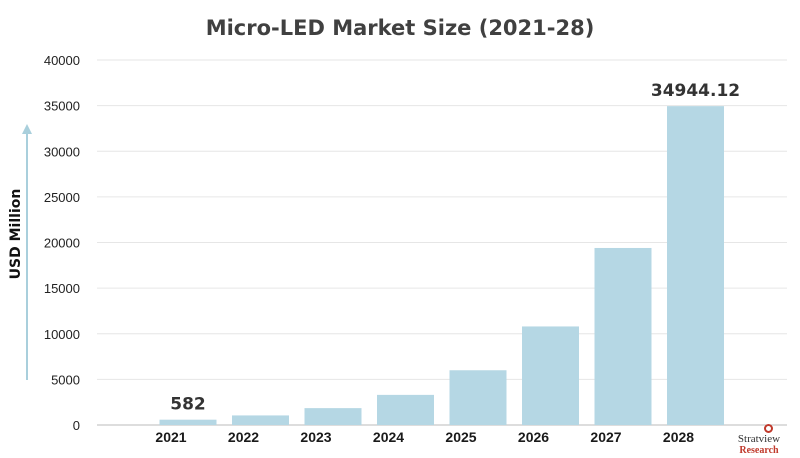  I want to click on logo-top-text: Stratview, so click(759, 439).